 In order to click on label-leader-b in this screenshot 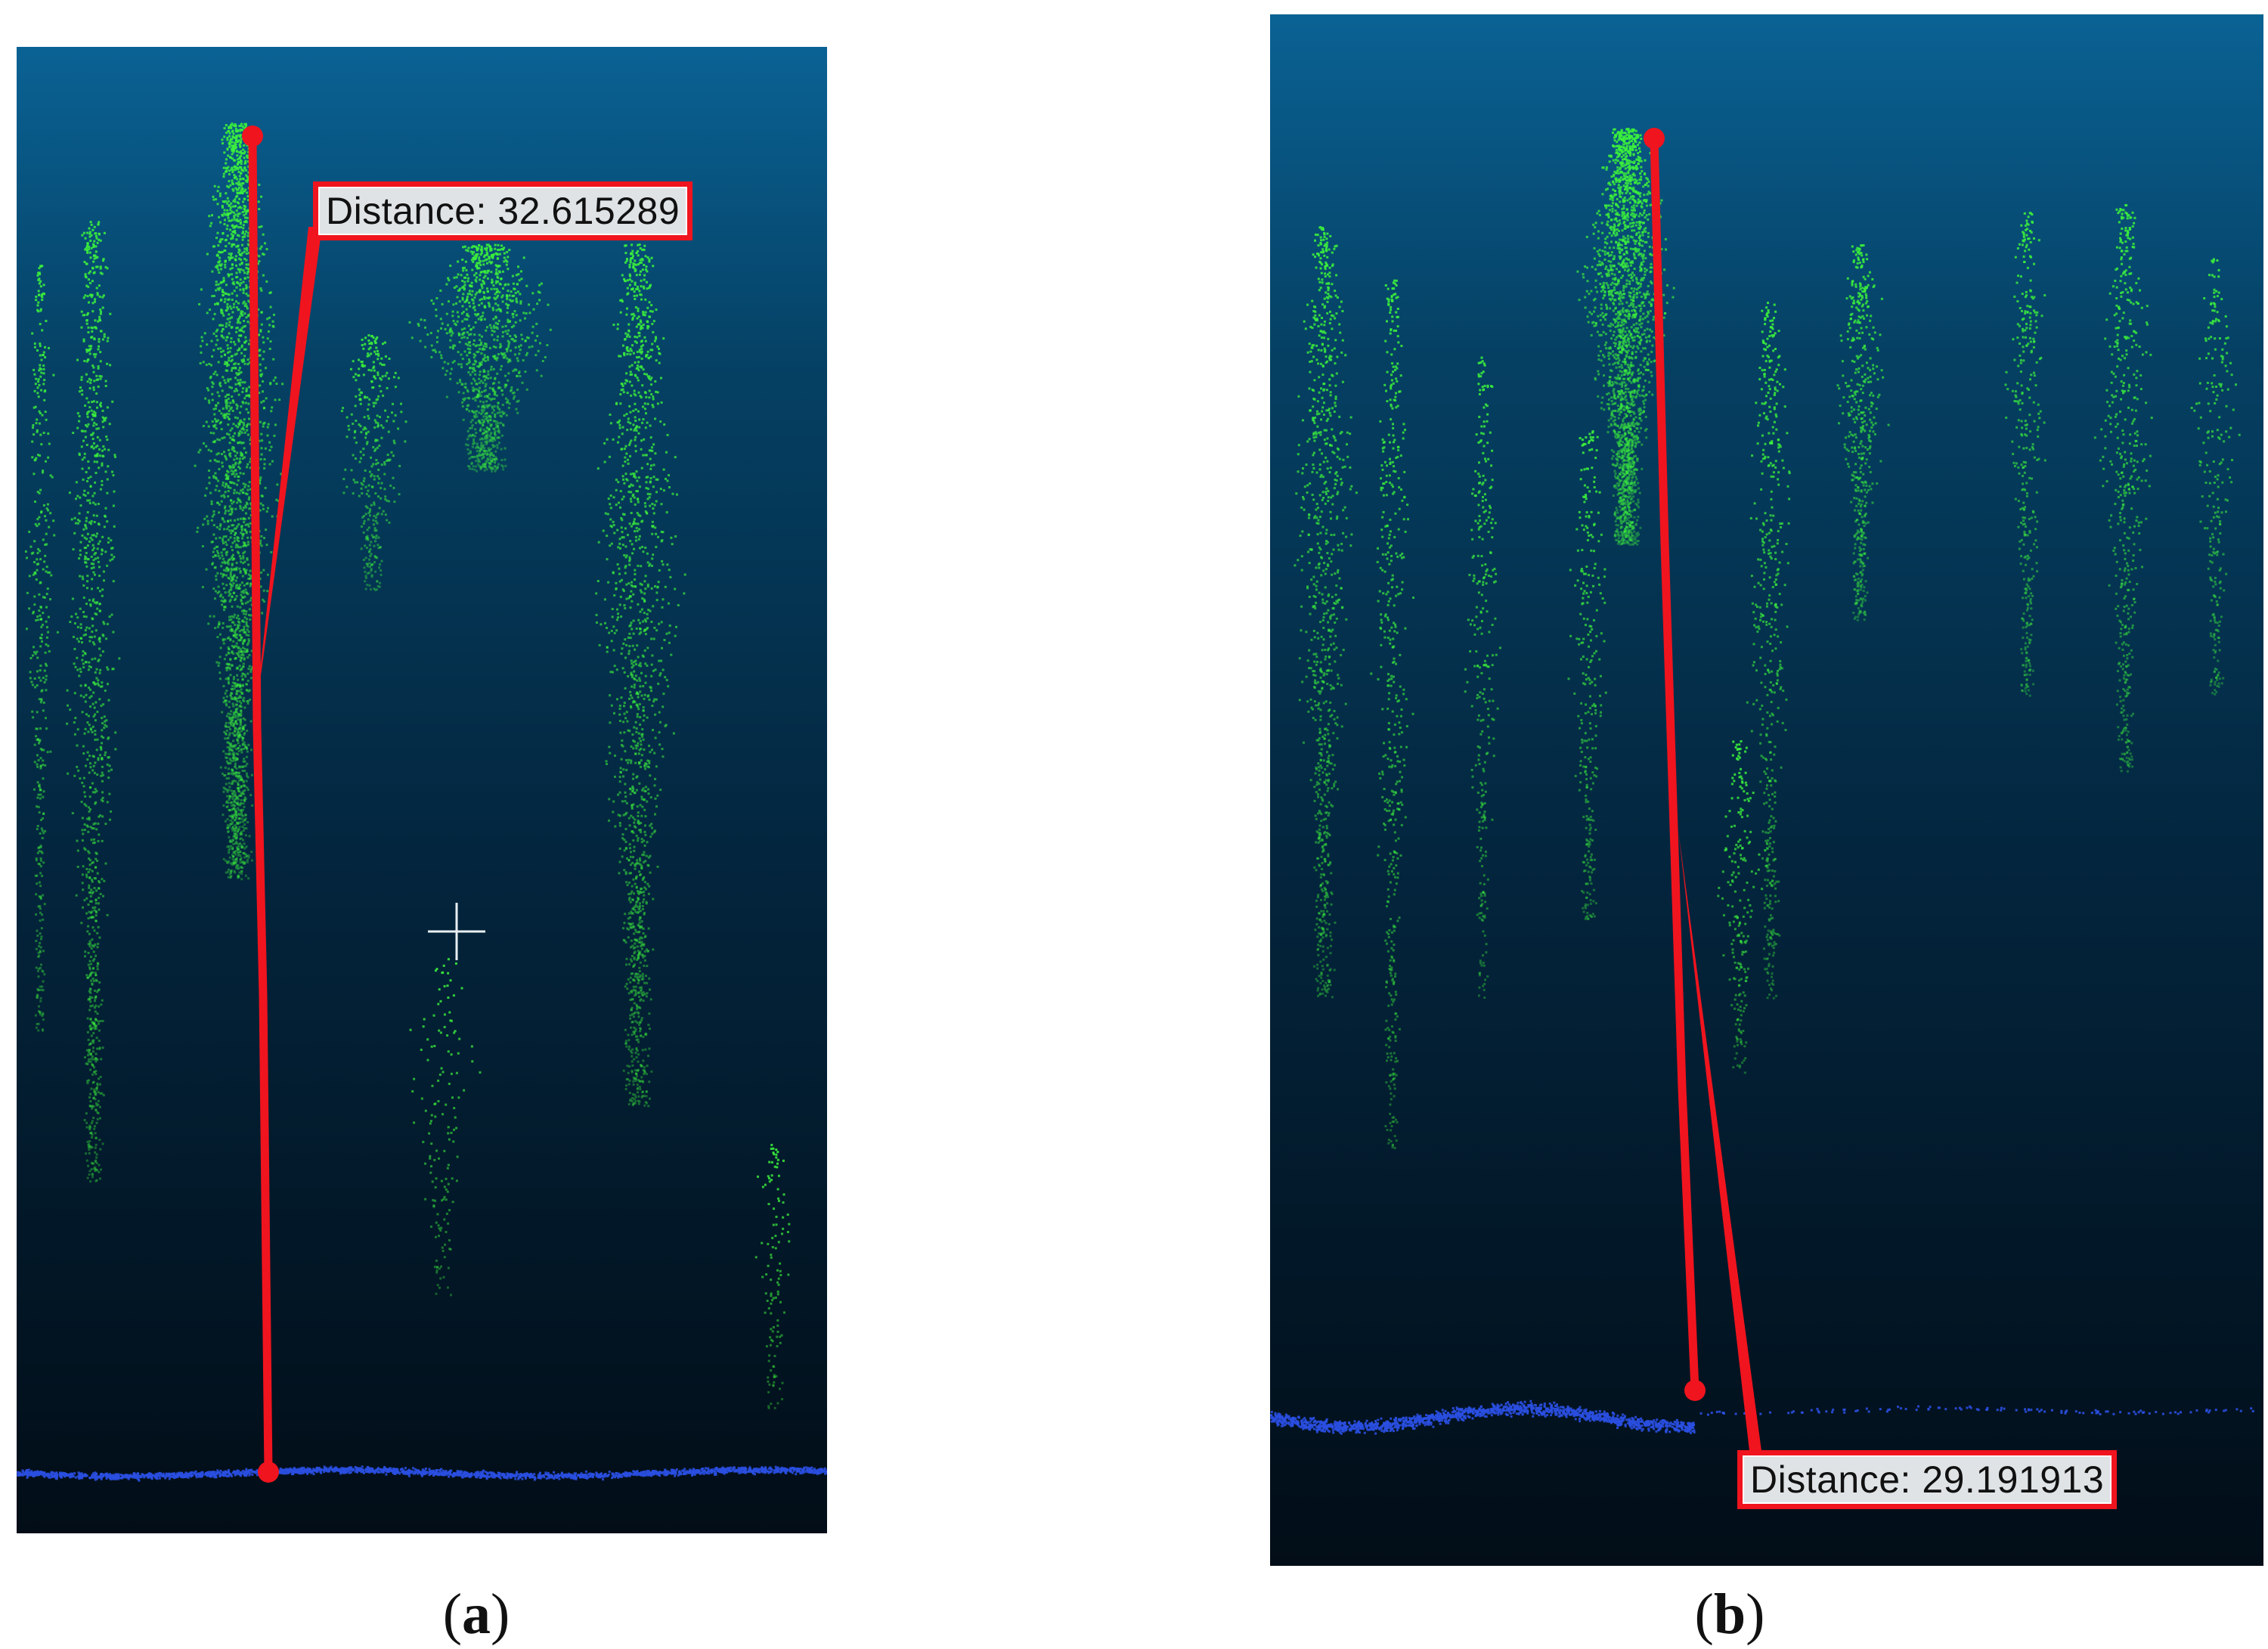, I will do `click(1719, 1141)`.